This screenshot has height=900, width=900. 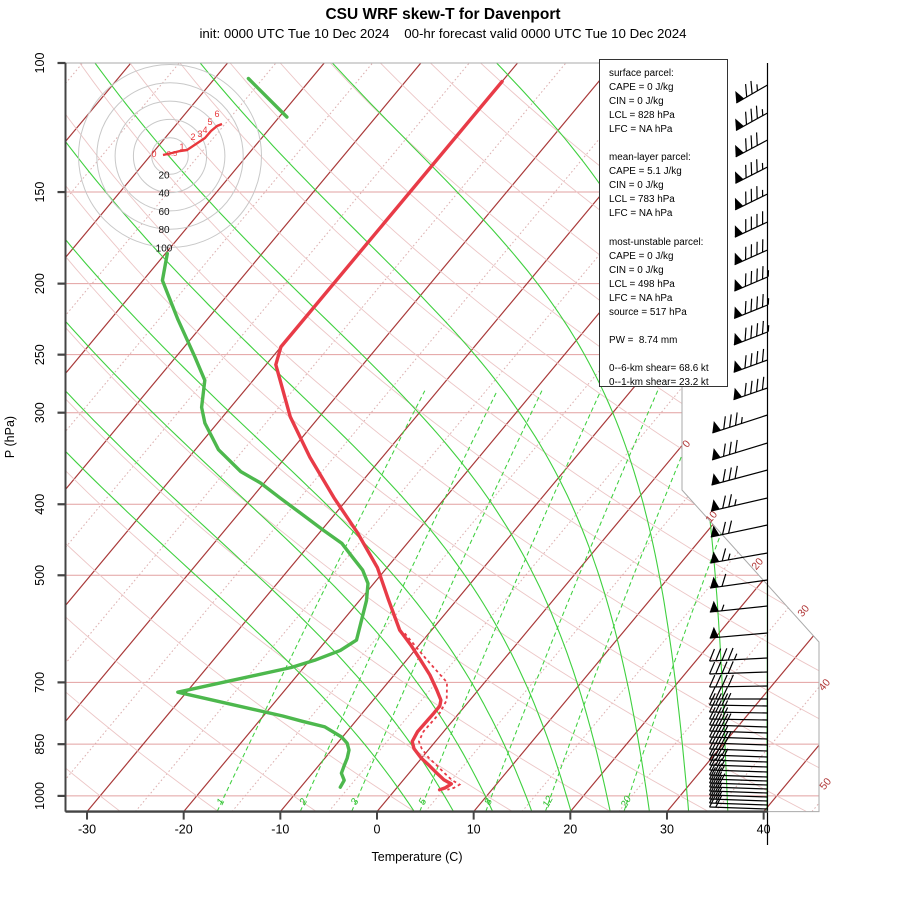 What do you see at coordinates (667, 830) in the screenshot?
I see `x-tick-label: 30` at bounding box center [667, 830].